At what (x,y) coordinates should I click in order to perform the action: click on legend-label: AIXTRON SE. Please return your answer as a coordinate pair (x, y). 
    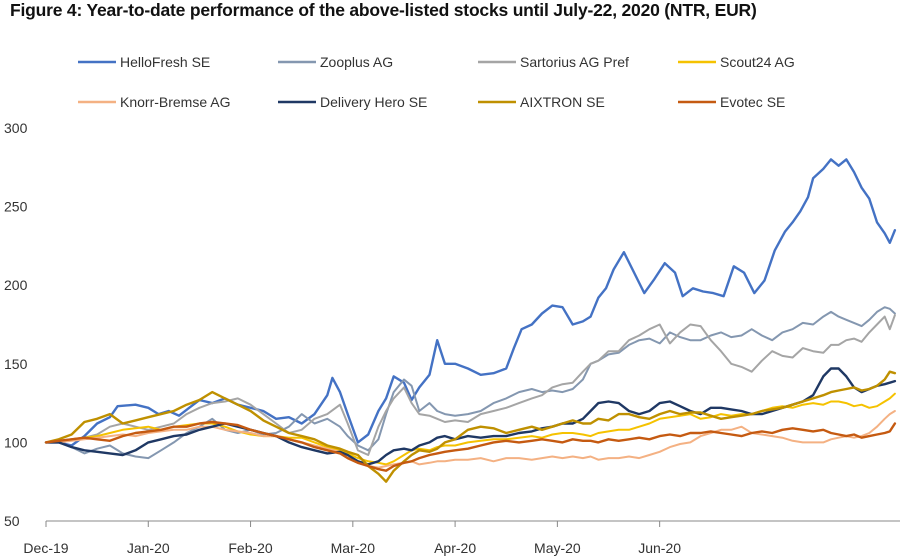
    Looking at the image, I should click on (562, 102).